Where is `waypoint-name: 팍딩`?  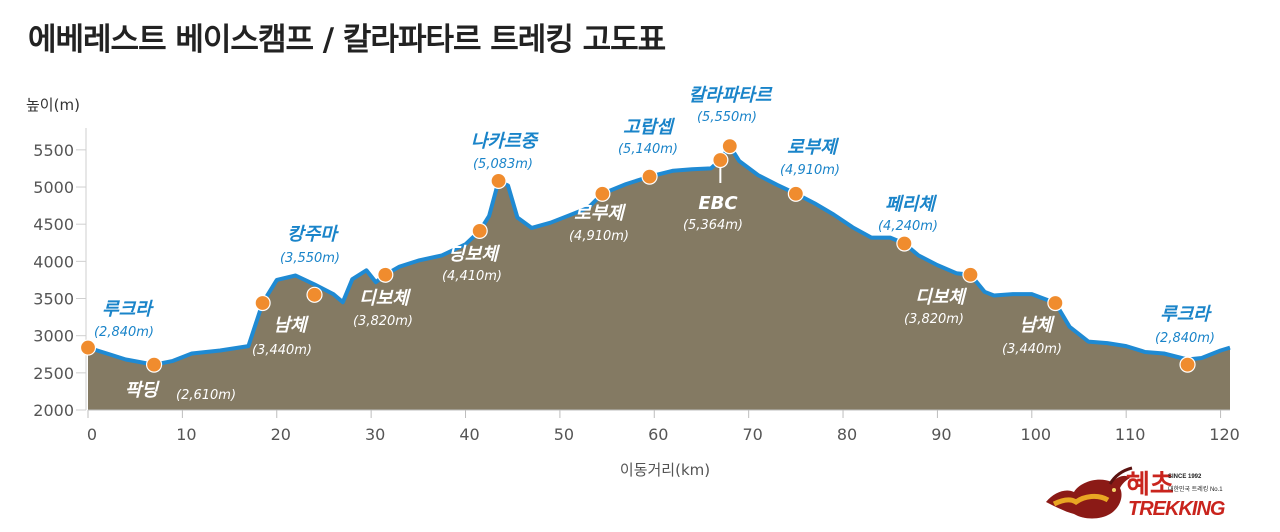
waypoint-name: 팍딩 is located at coordinates (143, 390).